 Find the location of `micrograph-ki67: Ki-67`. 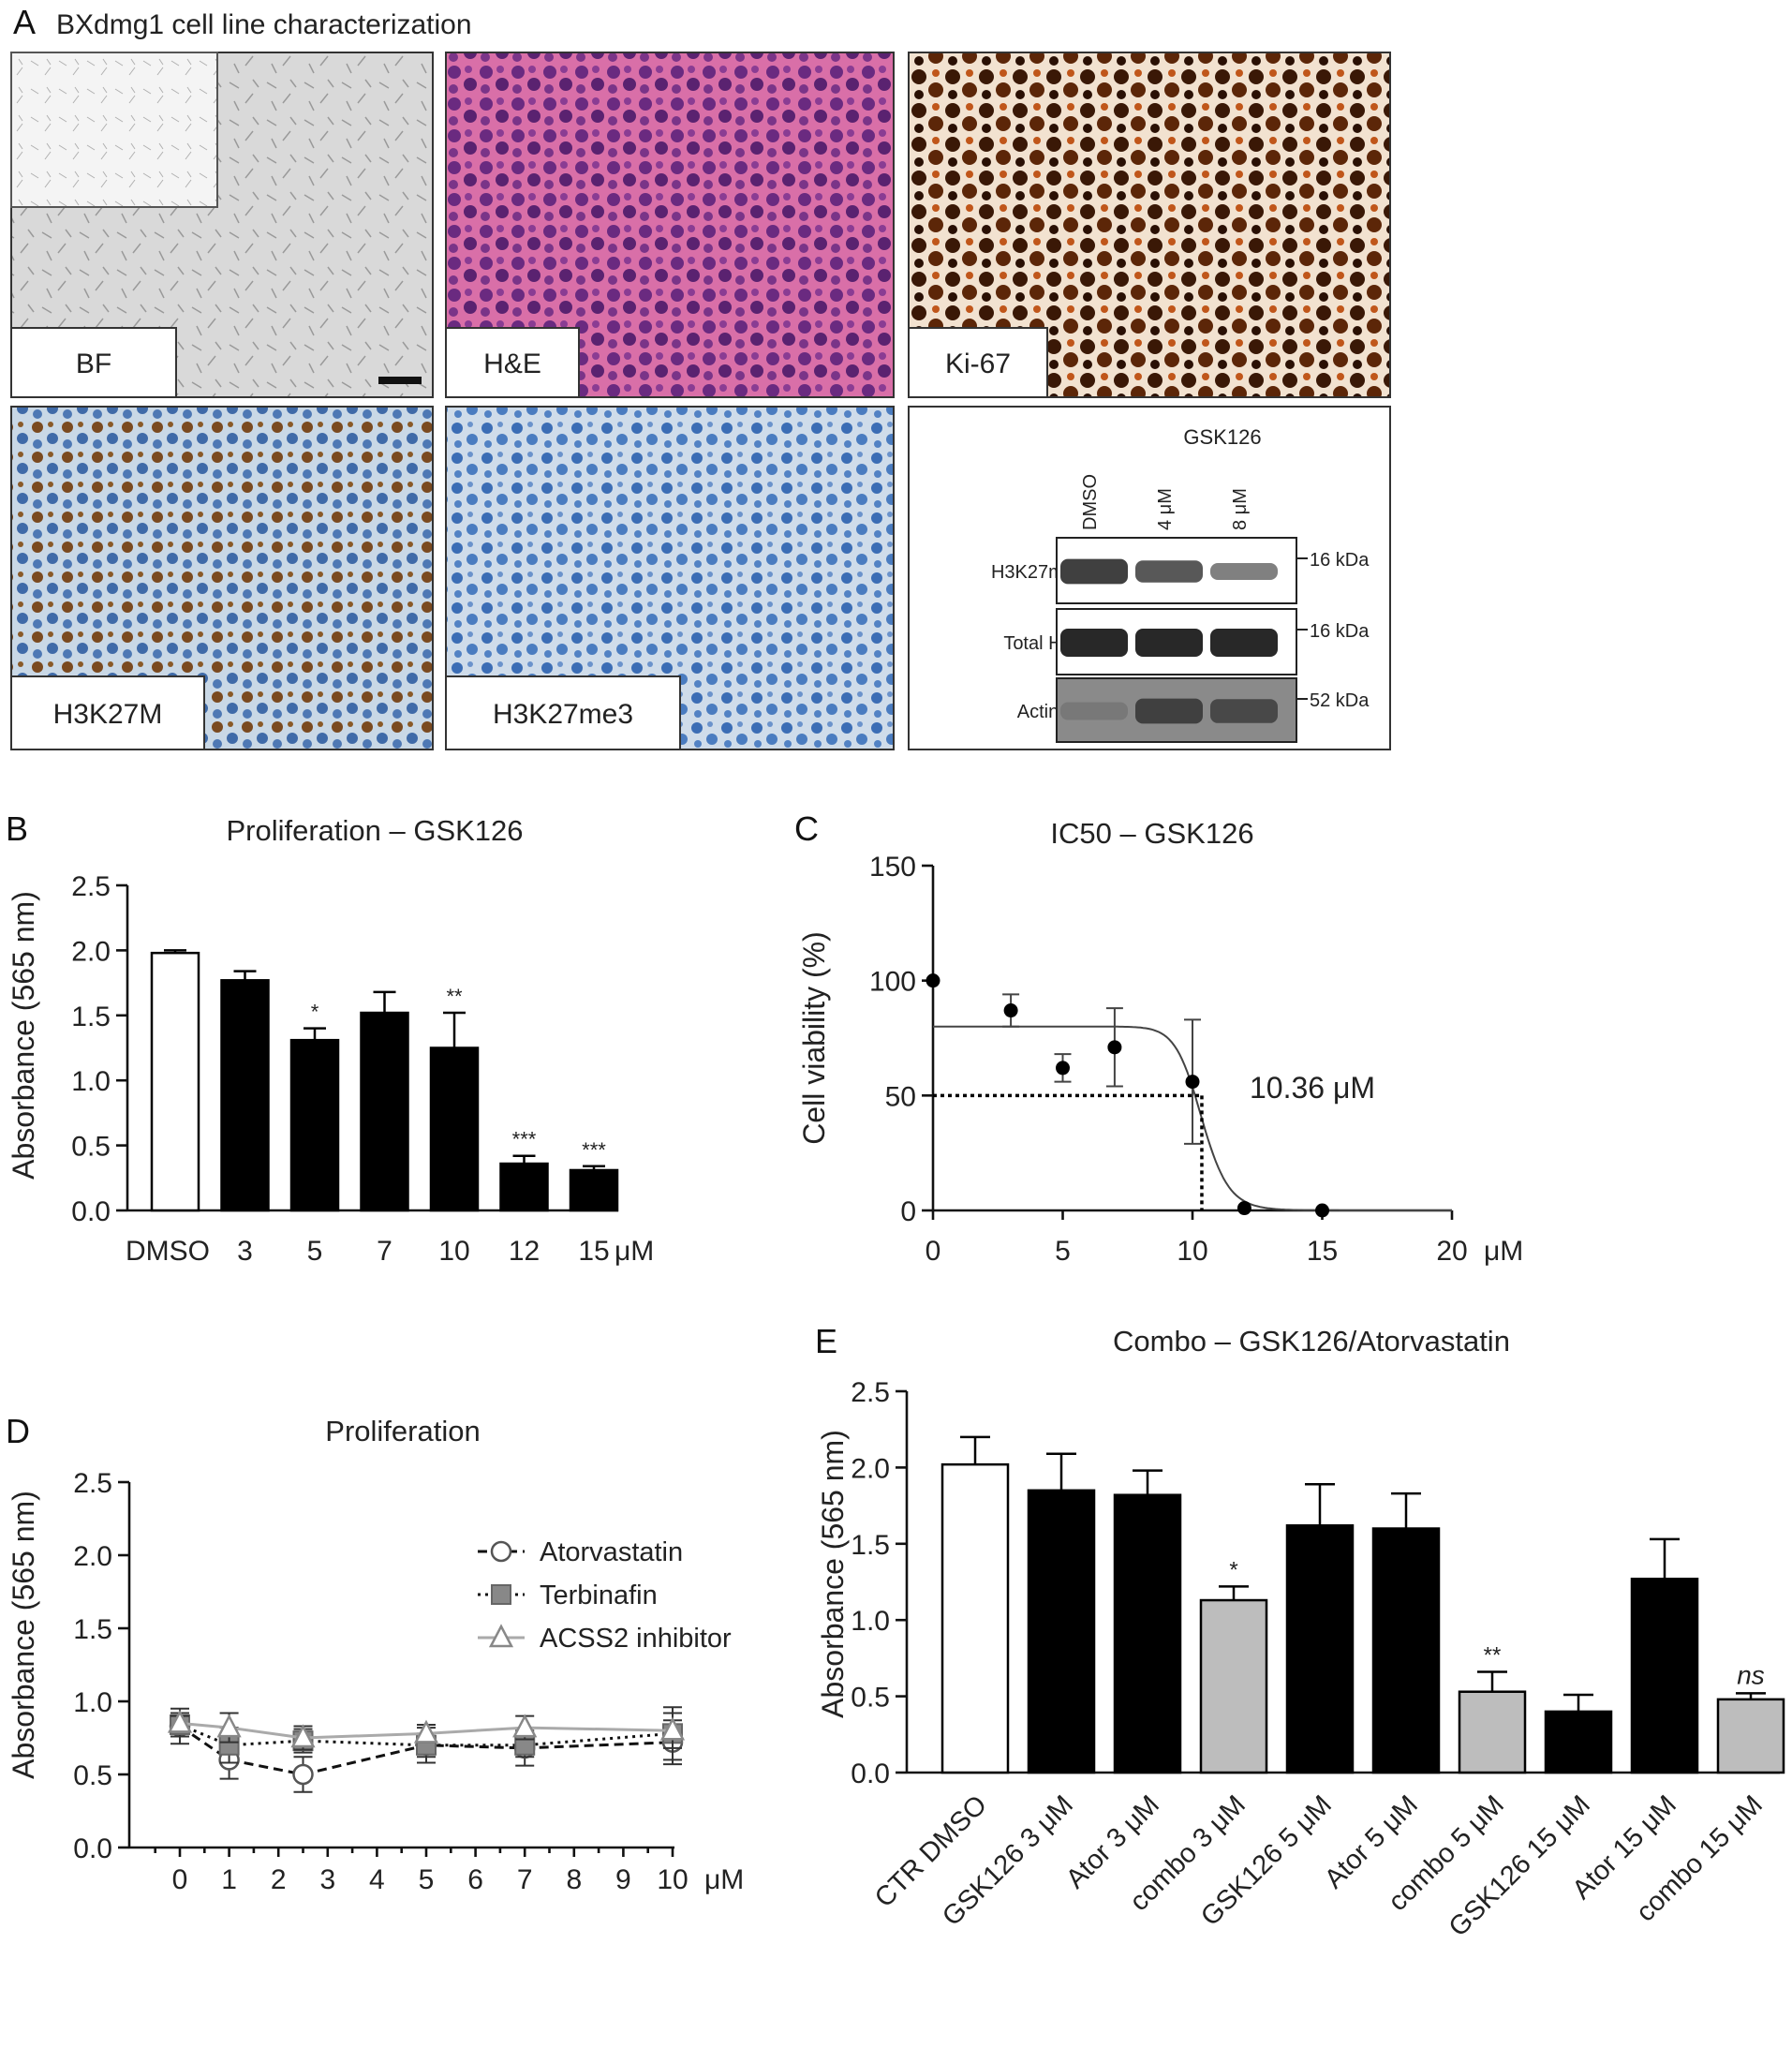

micrograph-ki67: Ki-67 is located at coordinates (1149, 225).